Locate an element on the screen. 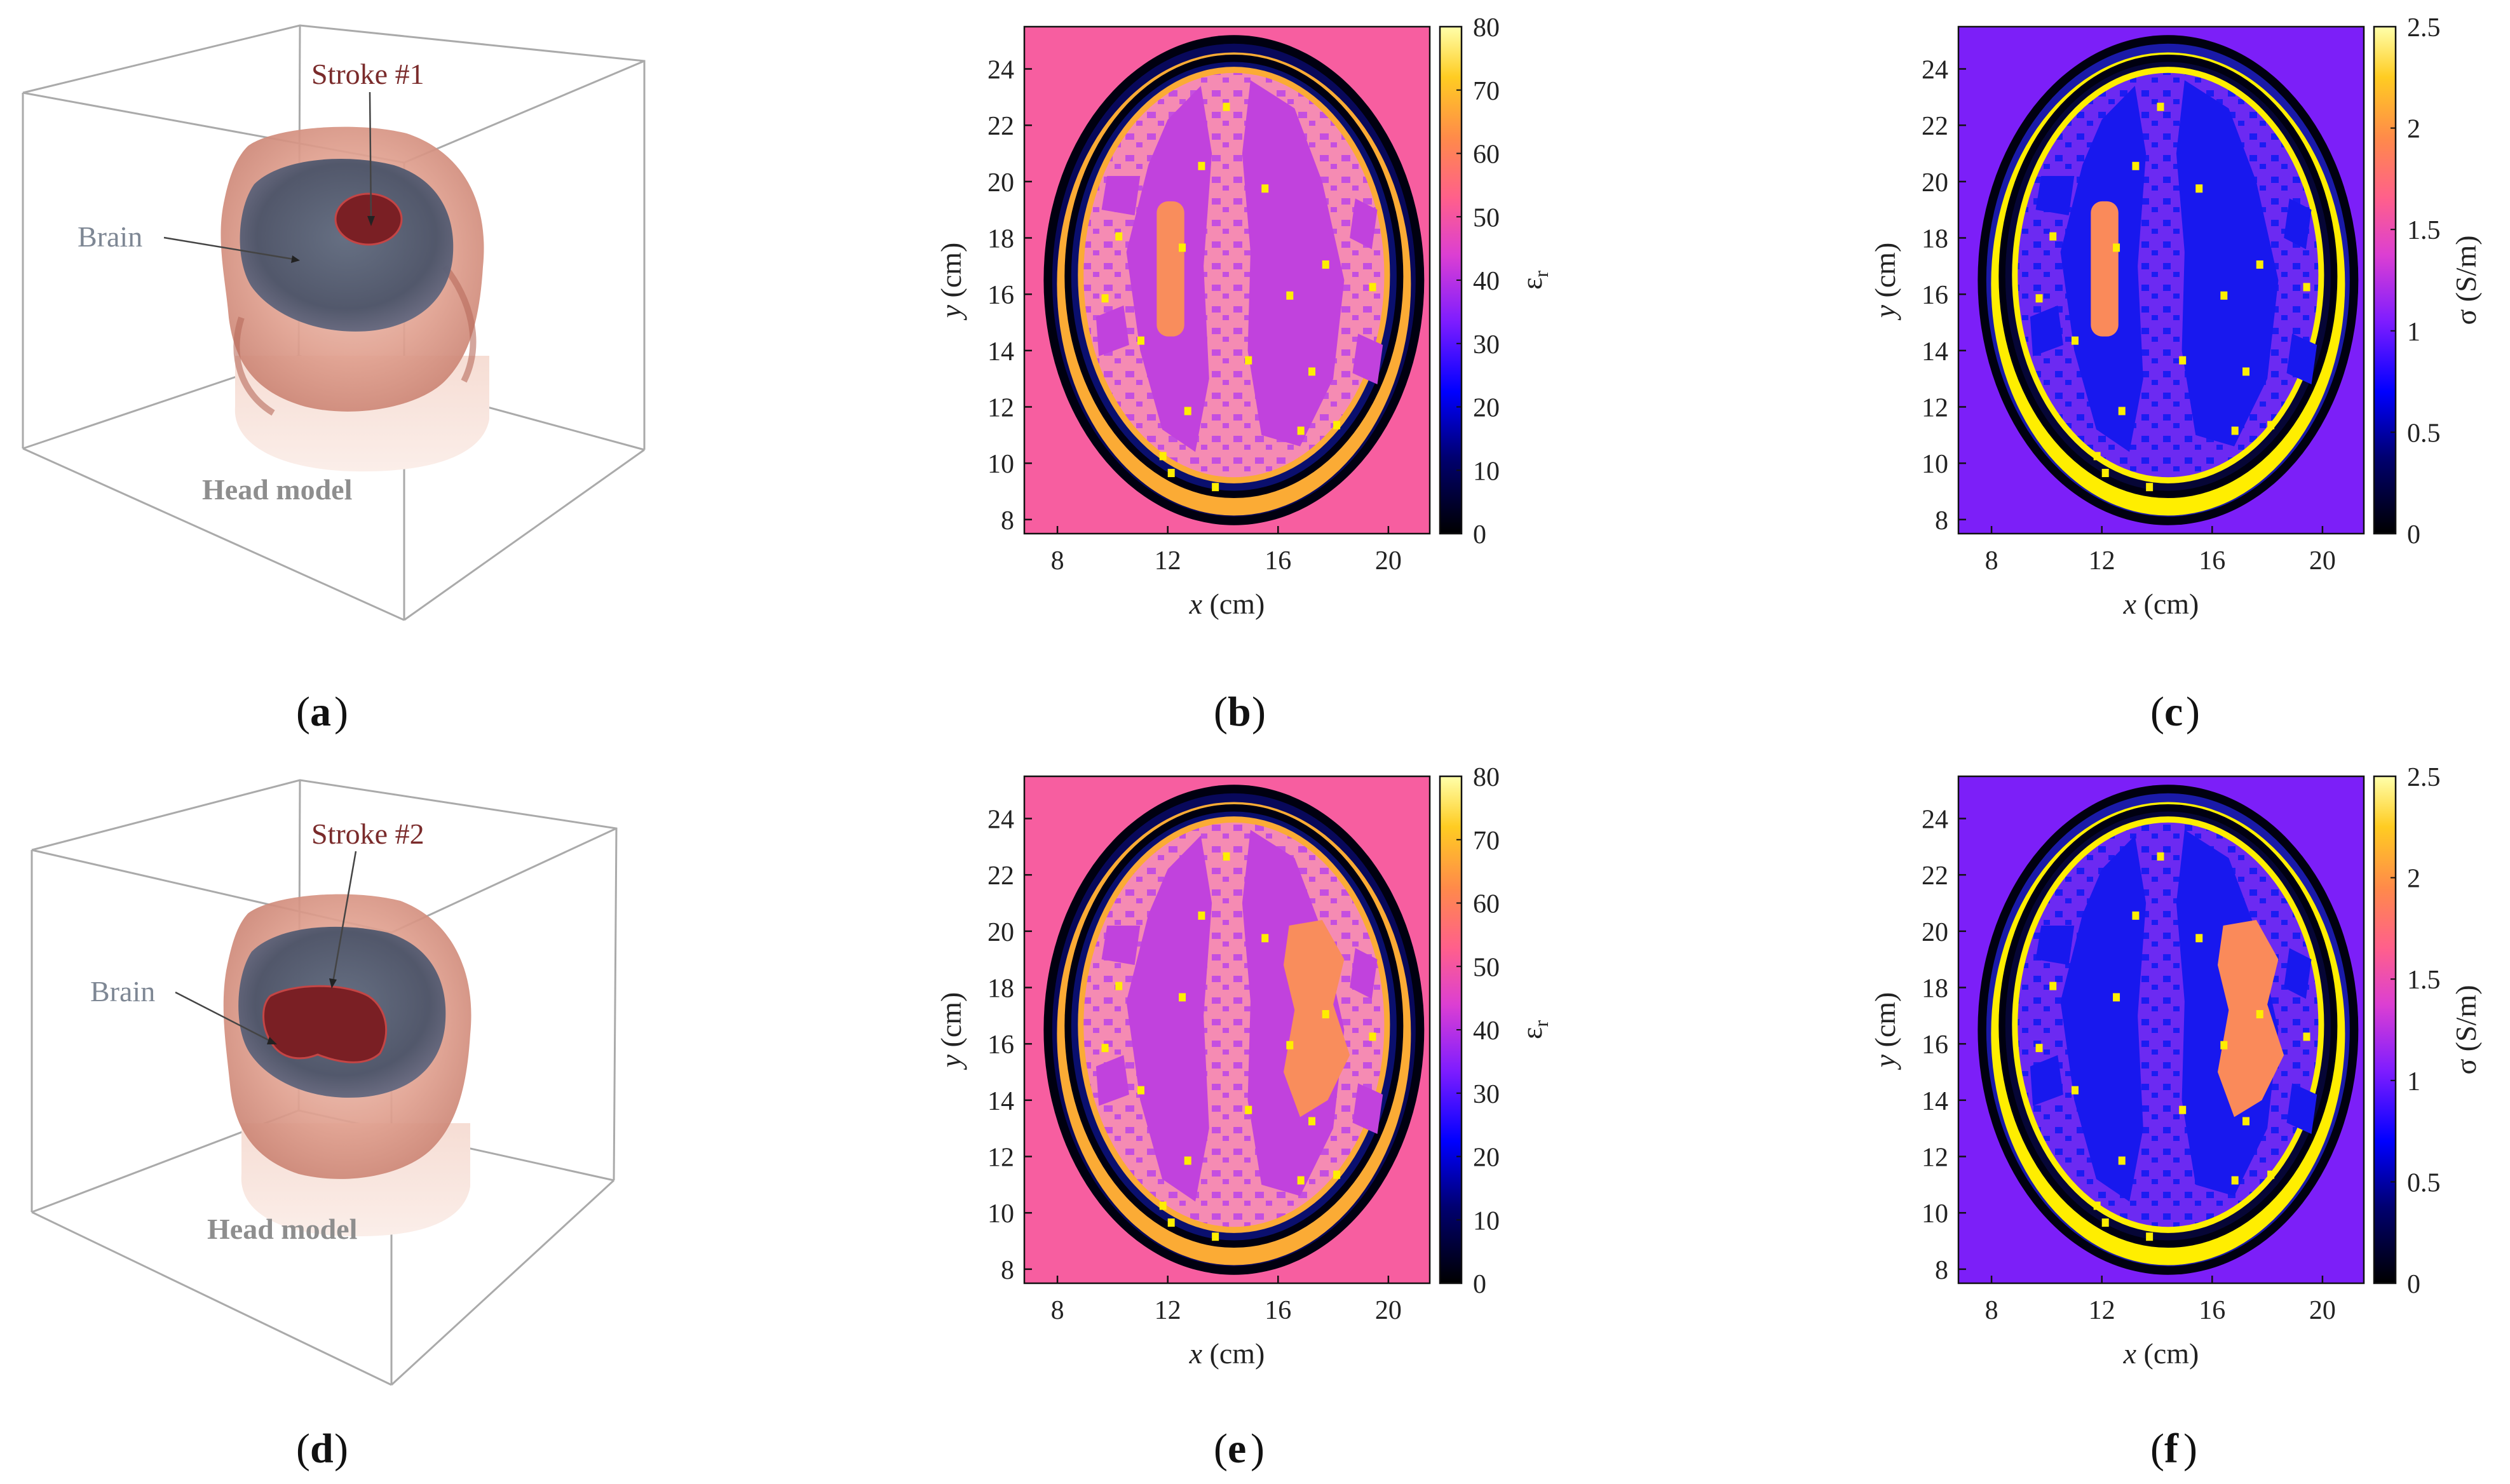  svg-text: a is located at coordinates (320, 712).